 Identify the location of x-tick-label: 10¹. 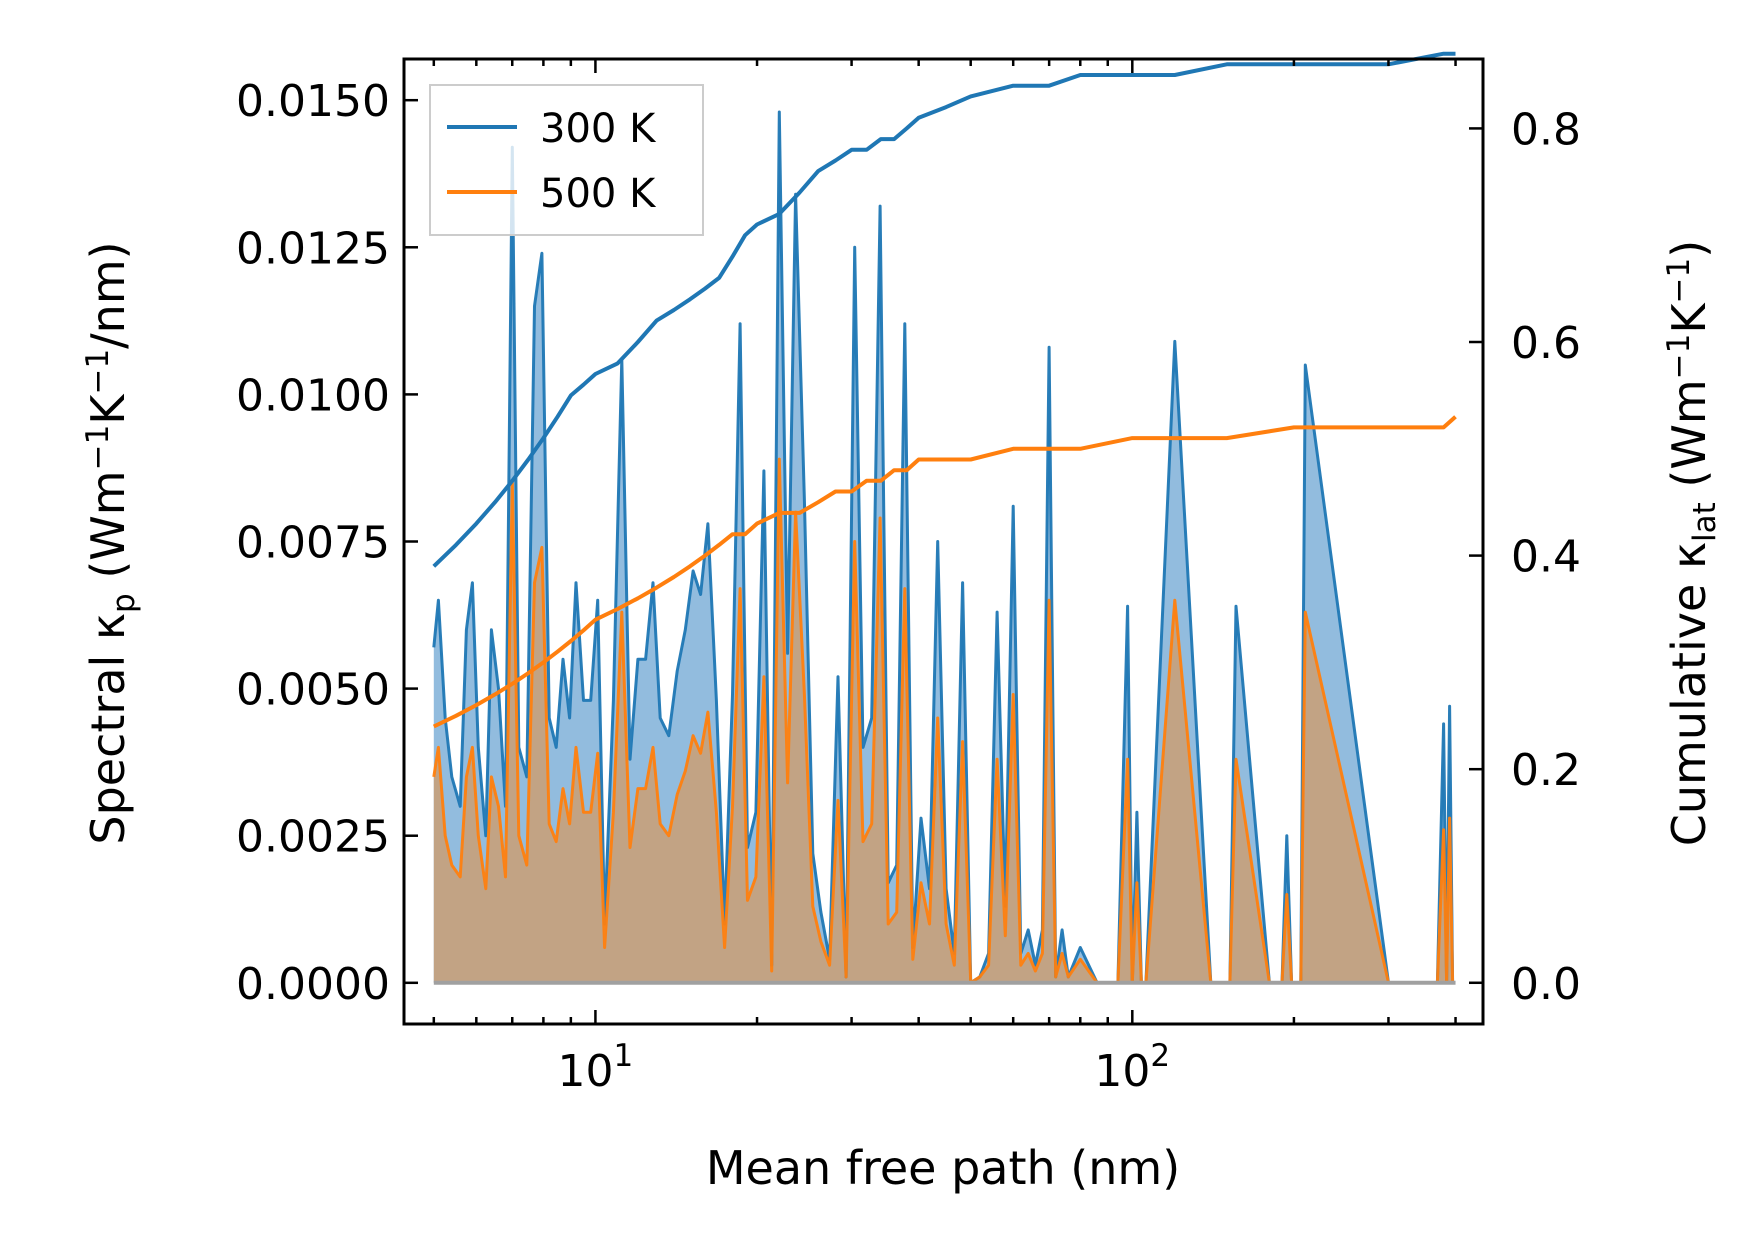
(596, 1067).